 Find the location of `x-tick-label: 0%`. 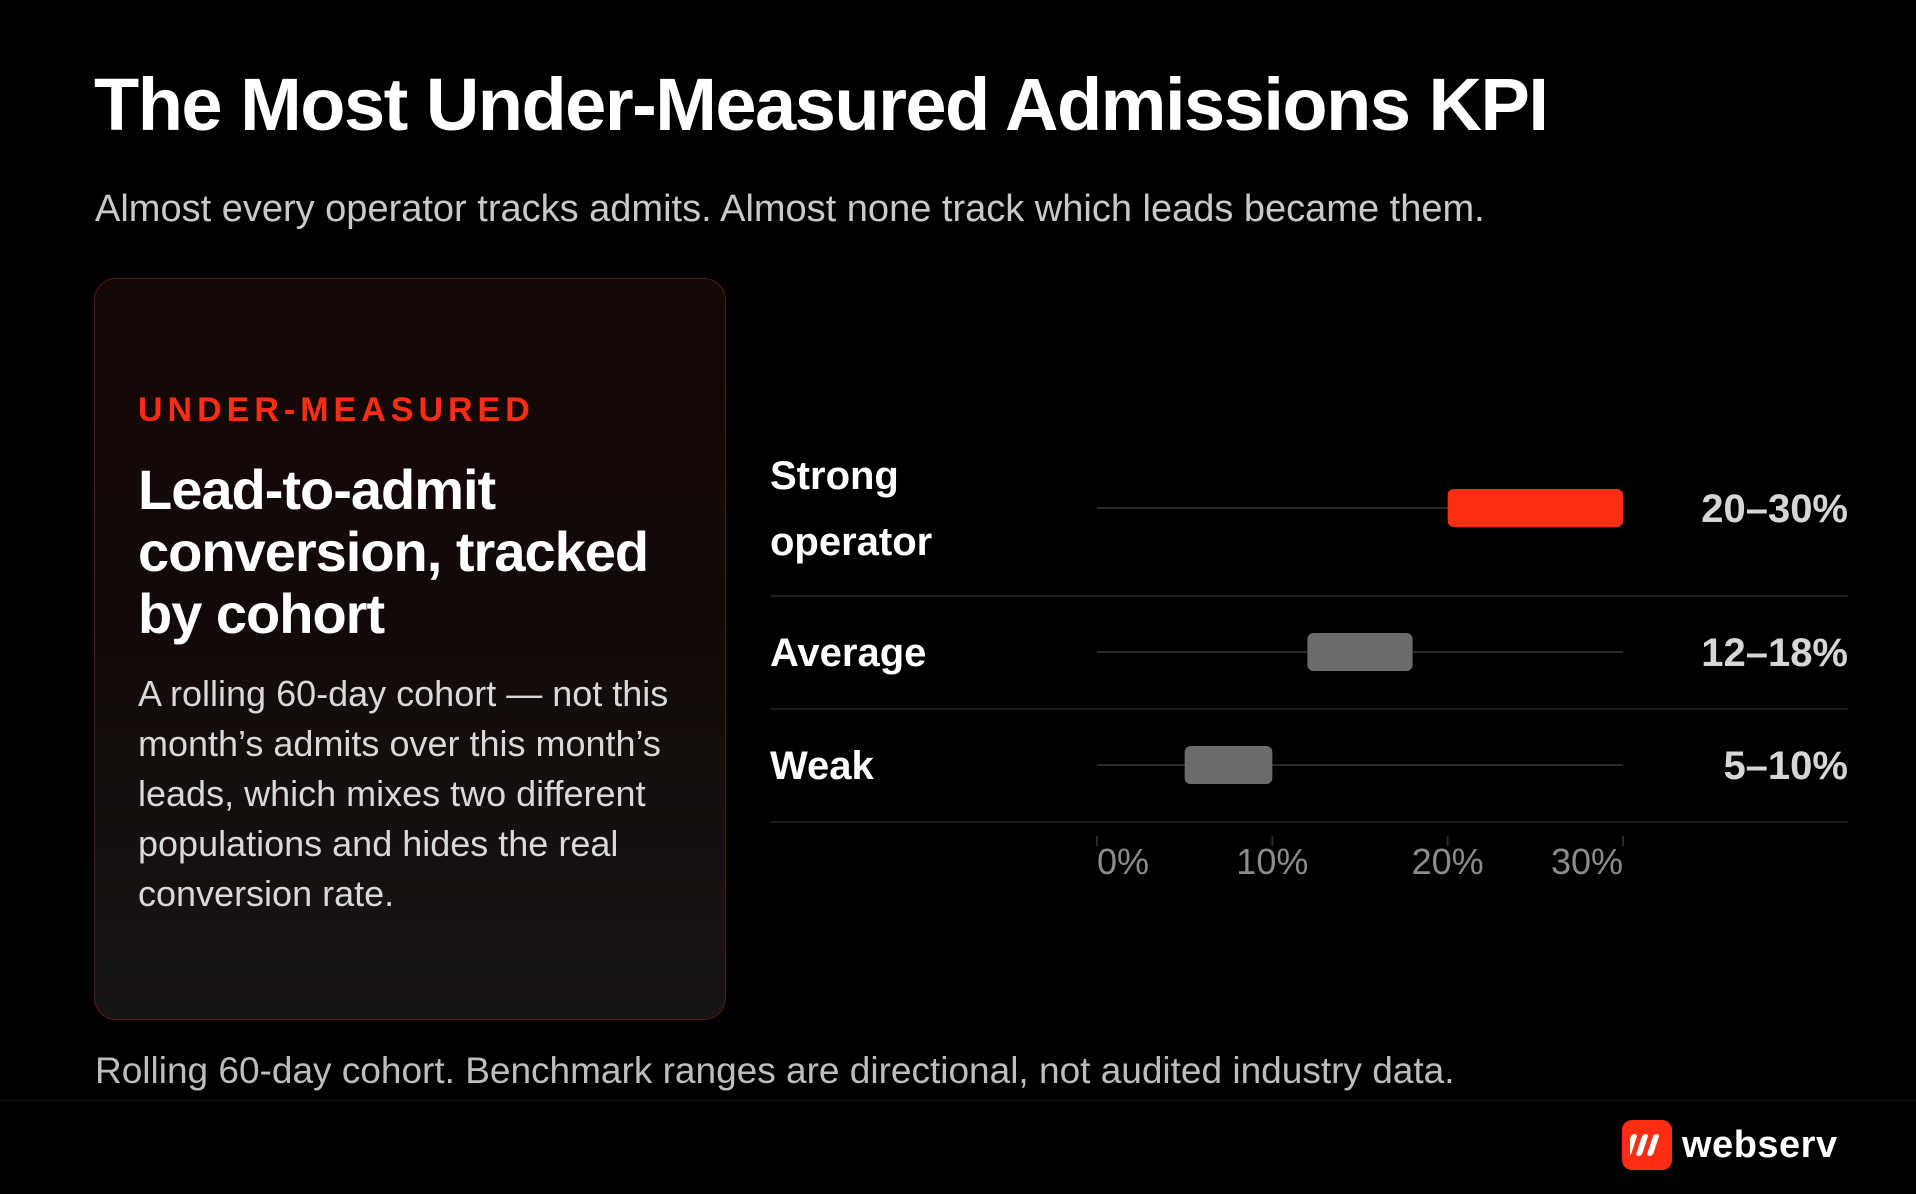

x-tick-label: 0% is located at coordinates (1123, 861).